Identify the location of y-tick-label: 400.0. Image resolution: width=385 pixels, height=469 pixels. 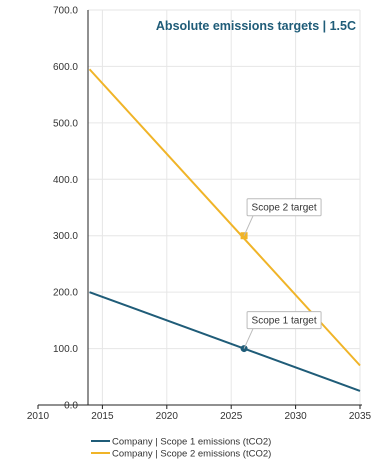
(65, 180).